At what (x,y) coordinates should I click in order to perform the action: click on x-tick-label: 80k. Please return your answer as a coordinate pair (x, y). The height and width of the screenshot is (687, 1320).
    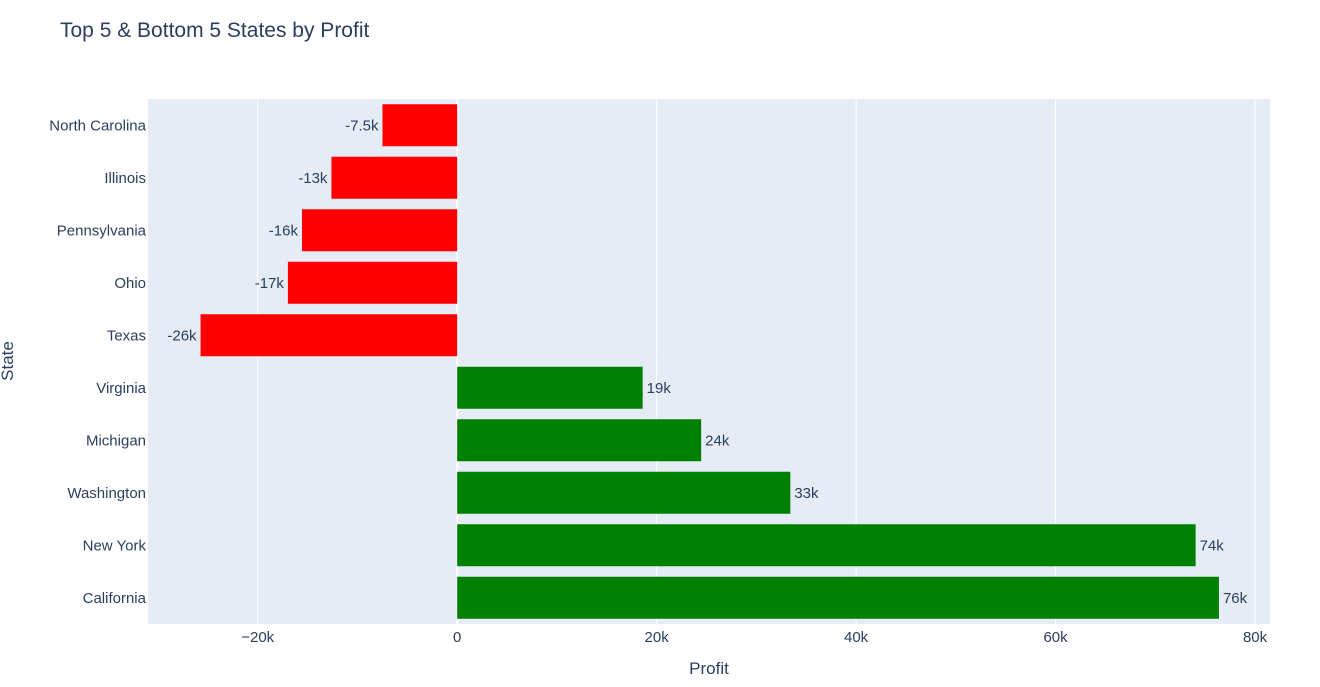
    Looking at the image, I should click on (1255, 637).